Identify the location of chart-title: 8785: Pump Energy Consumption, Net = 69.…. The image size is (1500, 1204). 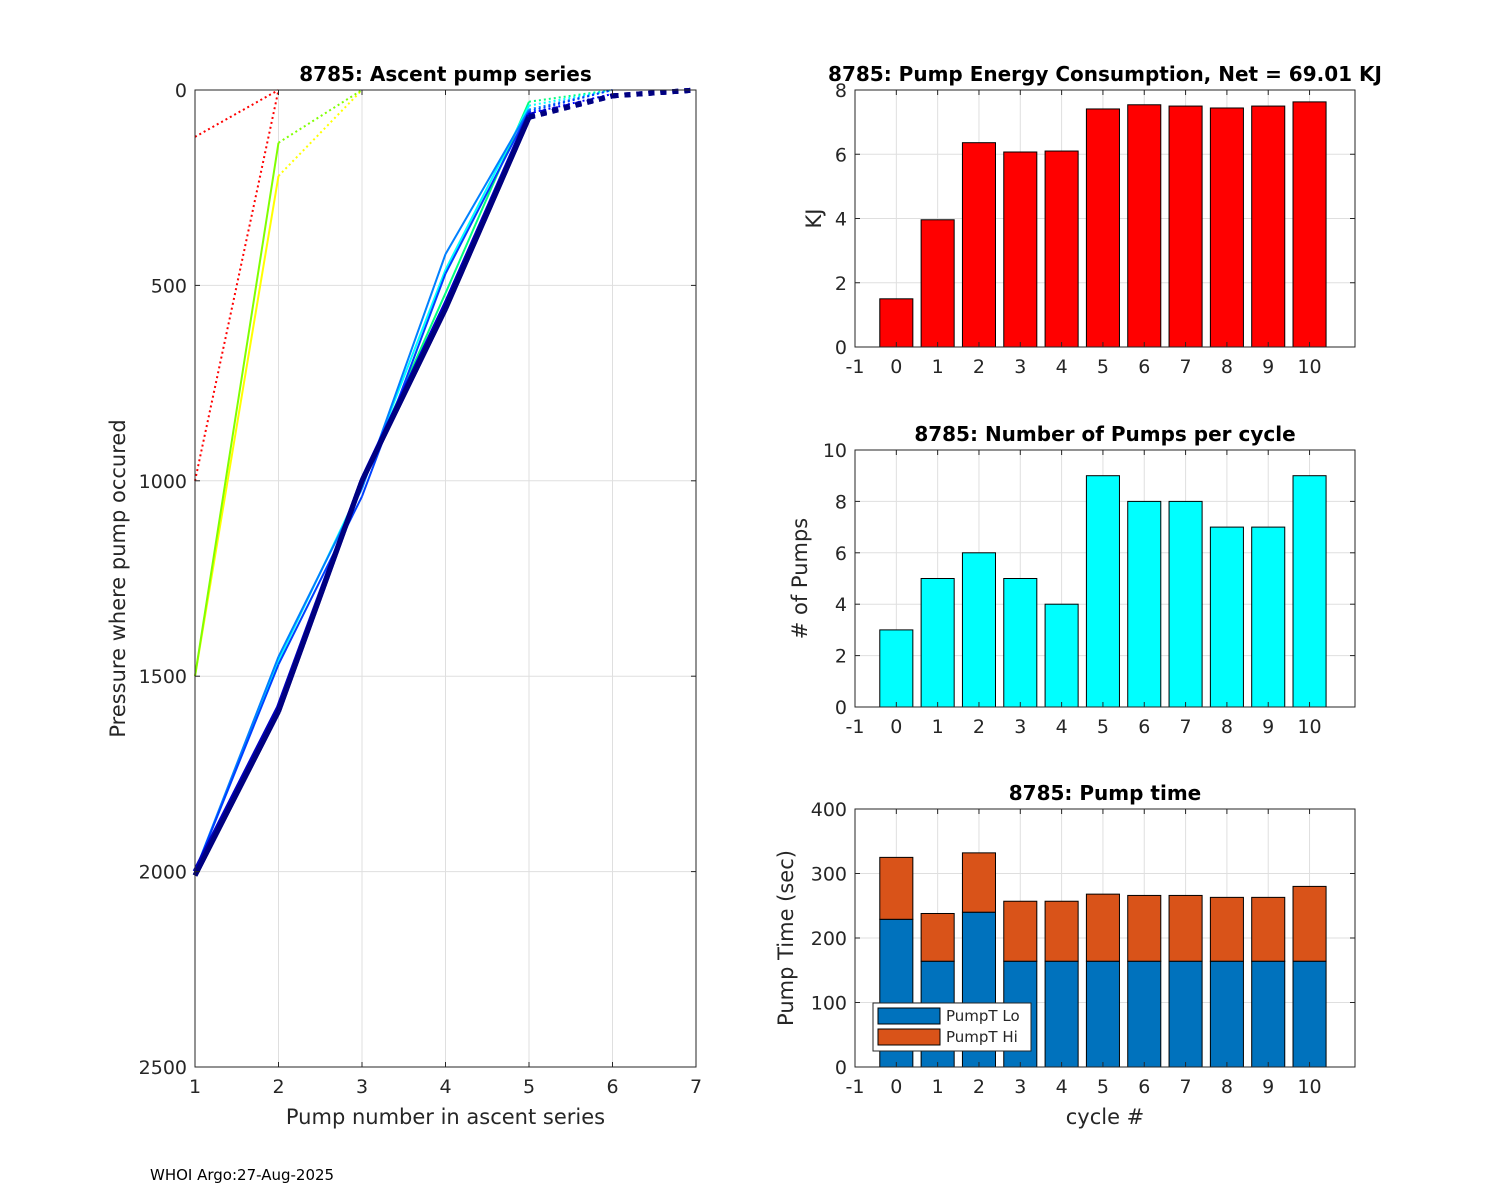
(1105, 74).